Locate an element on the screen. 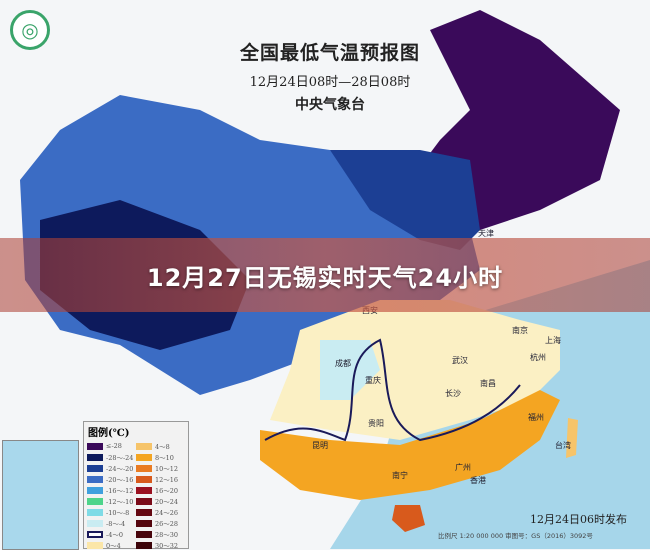 The height and width of the screenshot is (550, 650). legend-label: 16～20 is located at coordinates (167, 491).